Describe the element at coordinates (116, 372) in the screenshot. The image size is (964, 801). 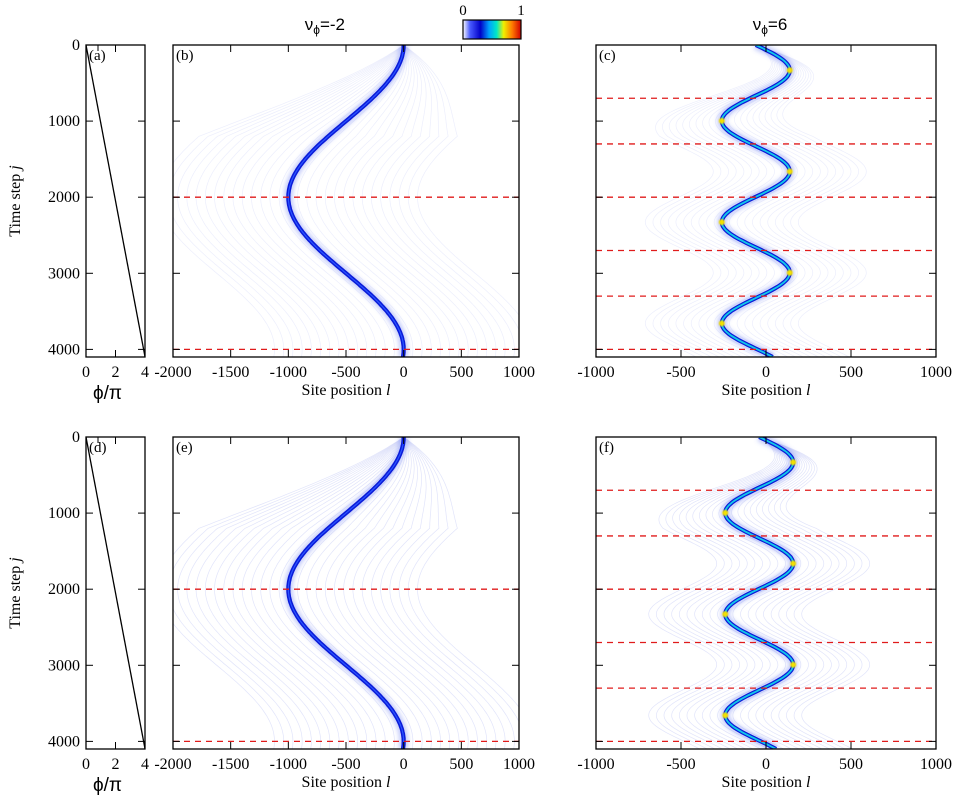
I see `x-tick-label: 2` at that location.